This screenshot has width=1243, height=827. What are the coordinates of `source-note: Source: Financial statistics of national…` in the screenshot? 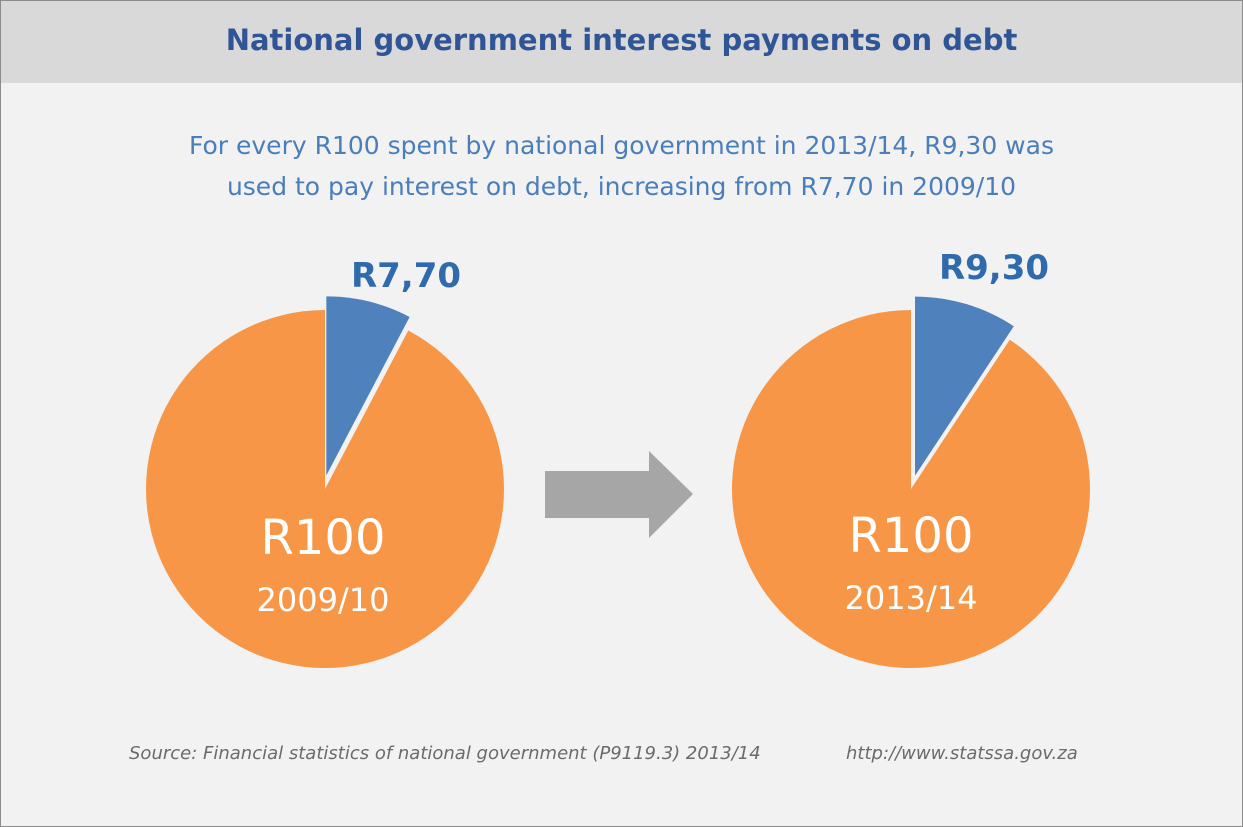 It's located at (445, 753).